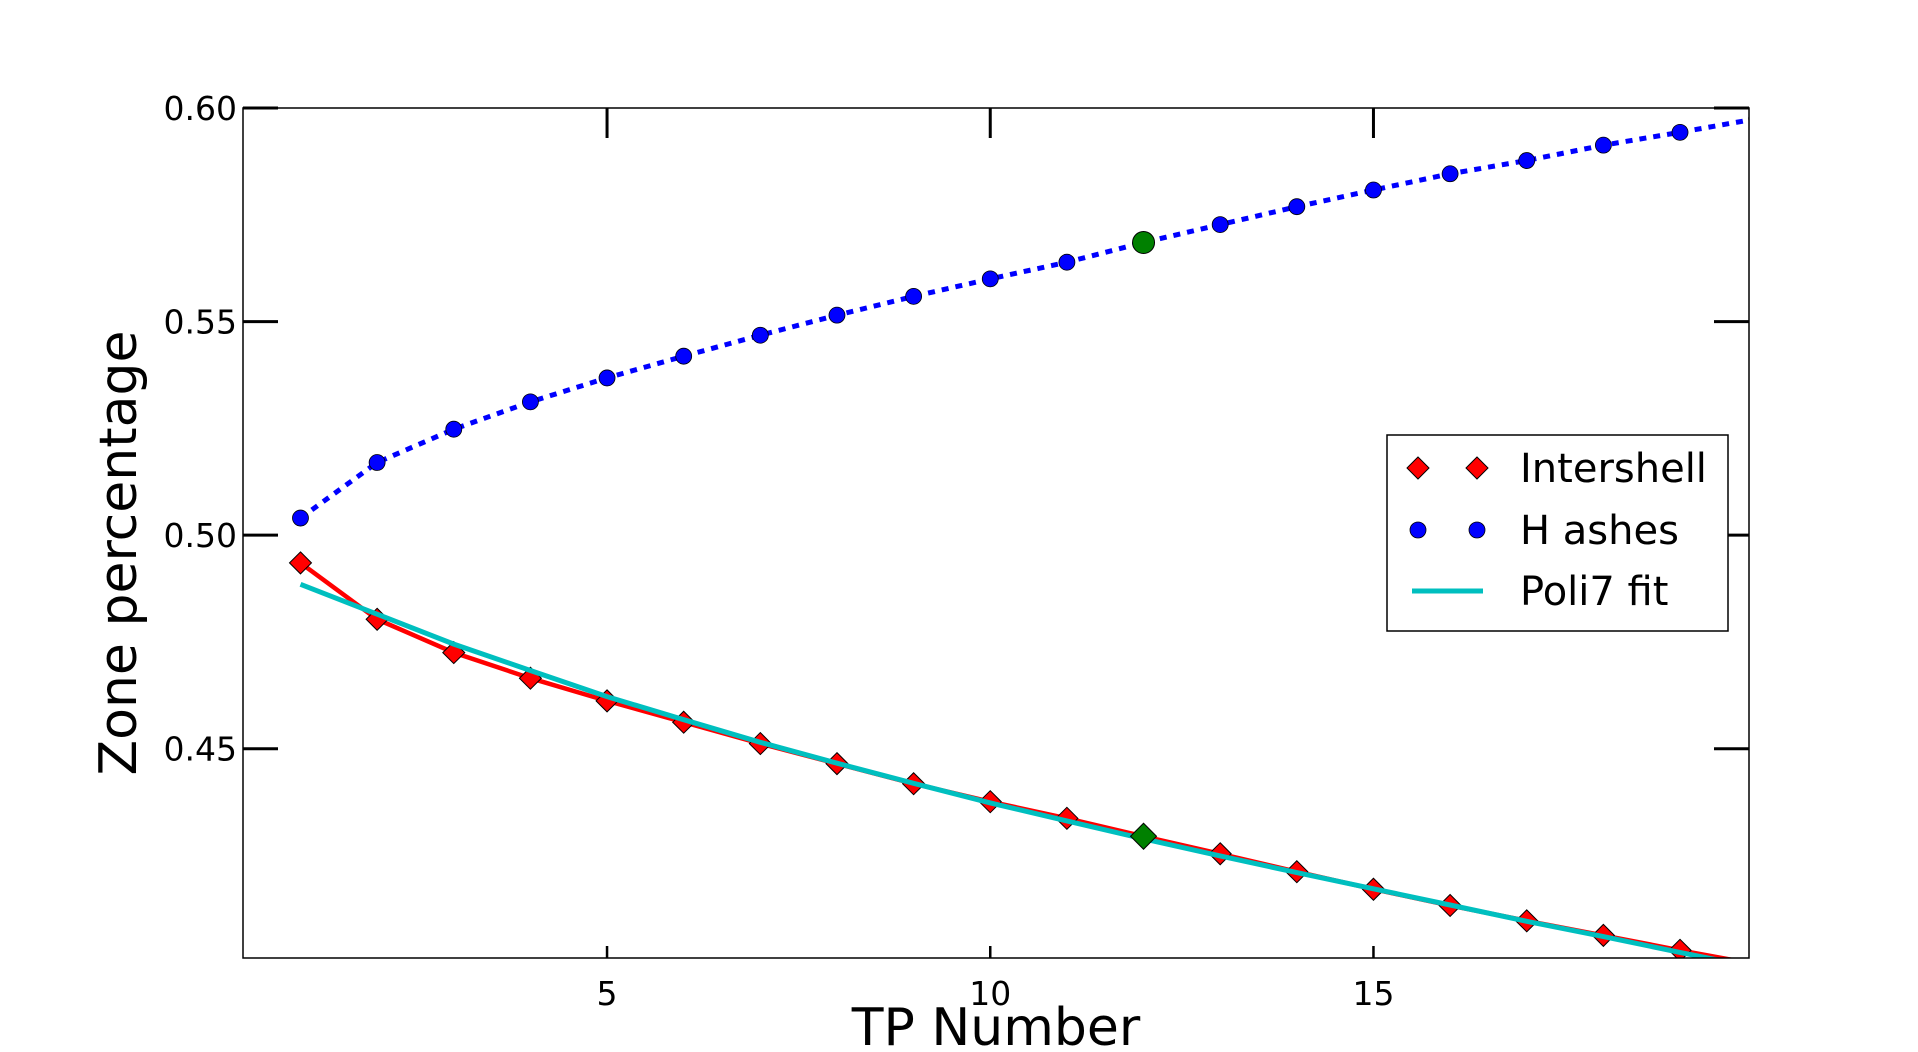 Image resolution: width=1918 pixels, height=1052 pixels. I want to click on intershell-marker, so click(300, 563).